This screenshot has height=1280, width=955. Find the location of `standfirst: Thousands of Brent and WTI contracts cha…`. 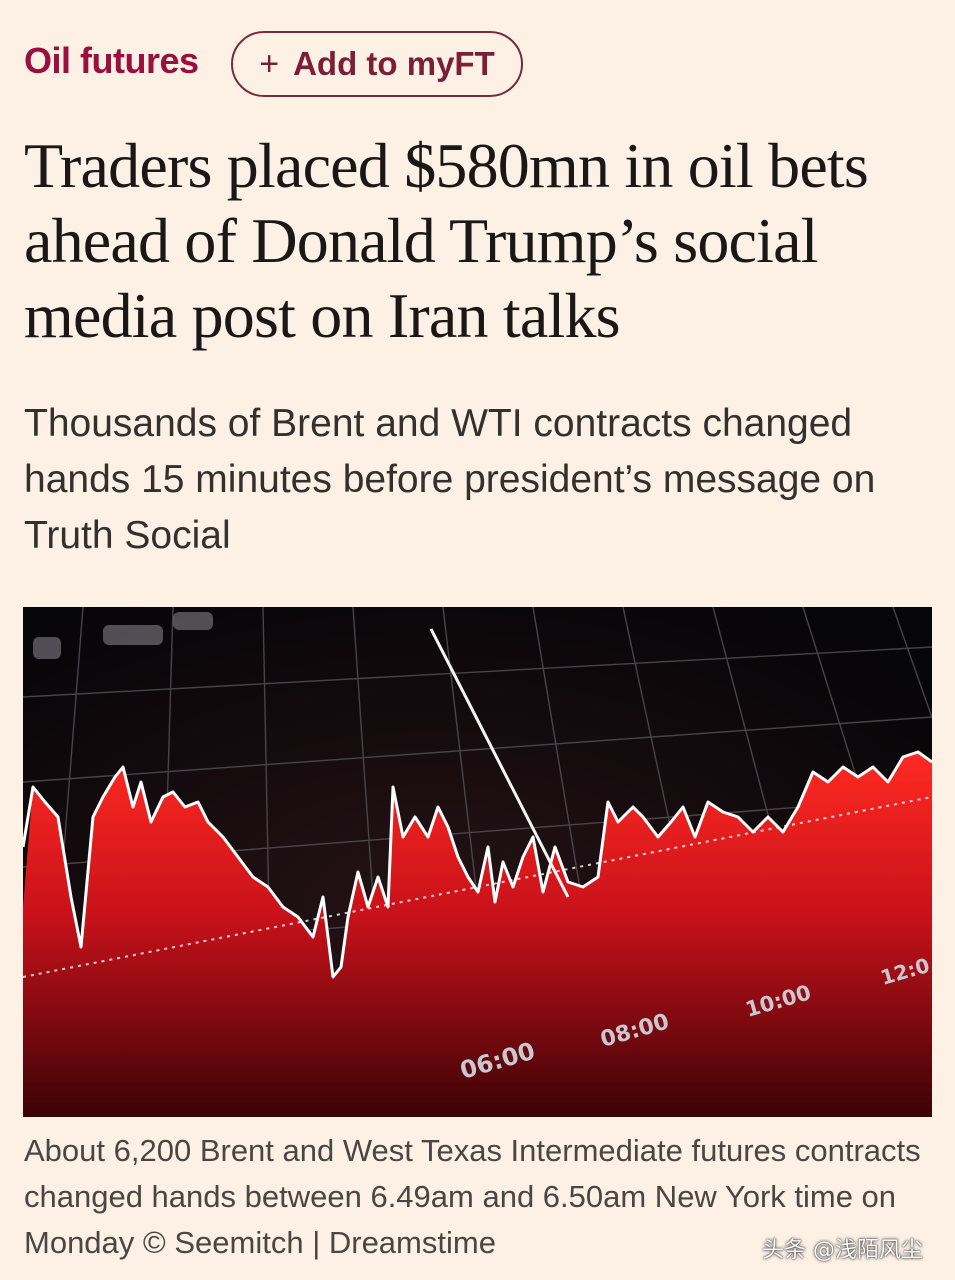

standfirst: Thousands of Brent and WTI contracts cha… is located at coordinates (450, 479).